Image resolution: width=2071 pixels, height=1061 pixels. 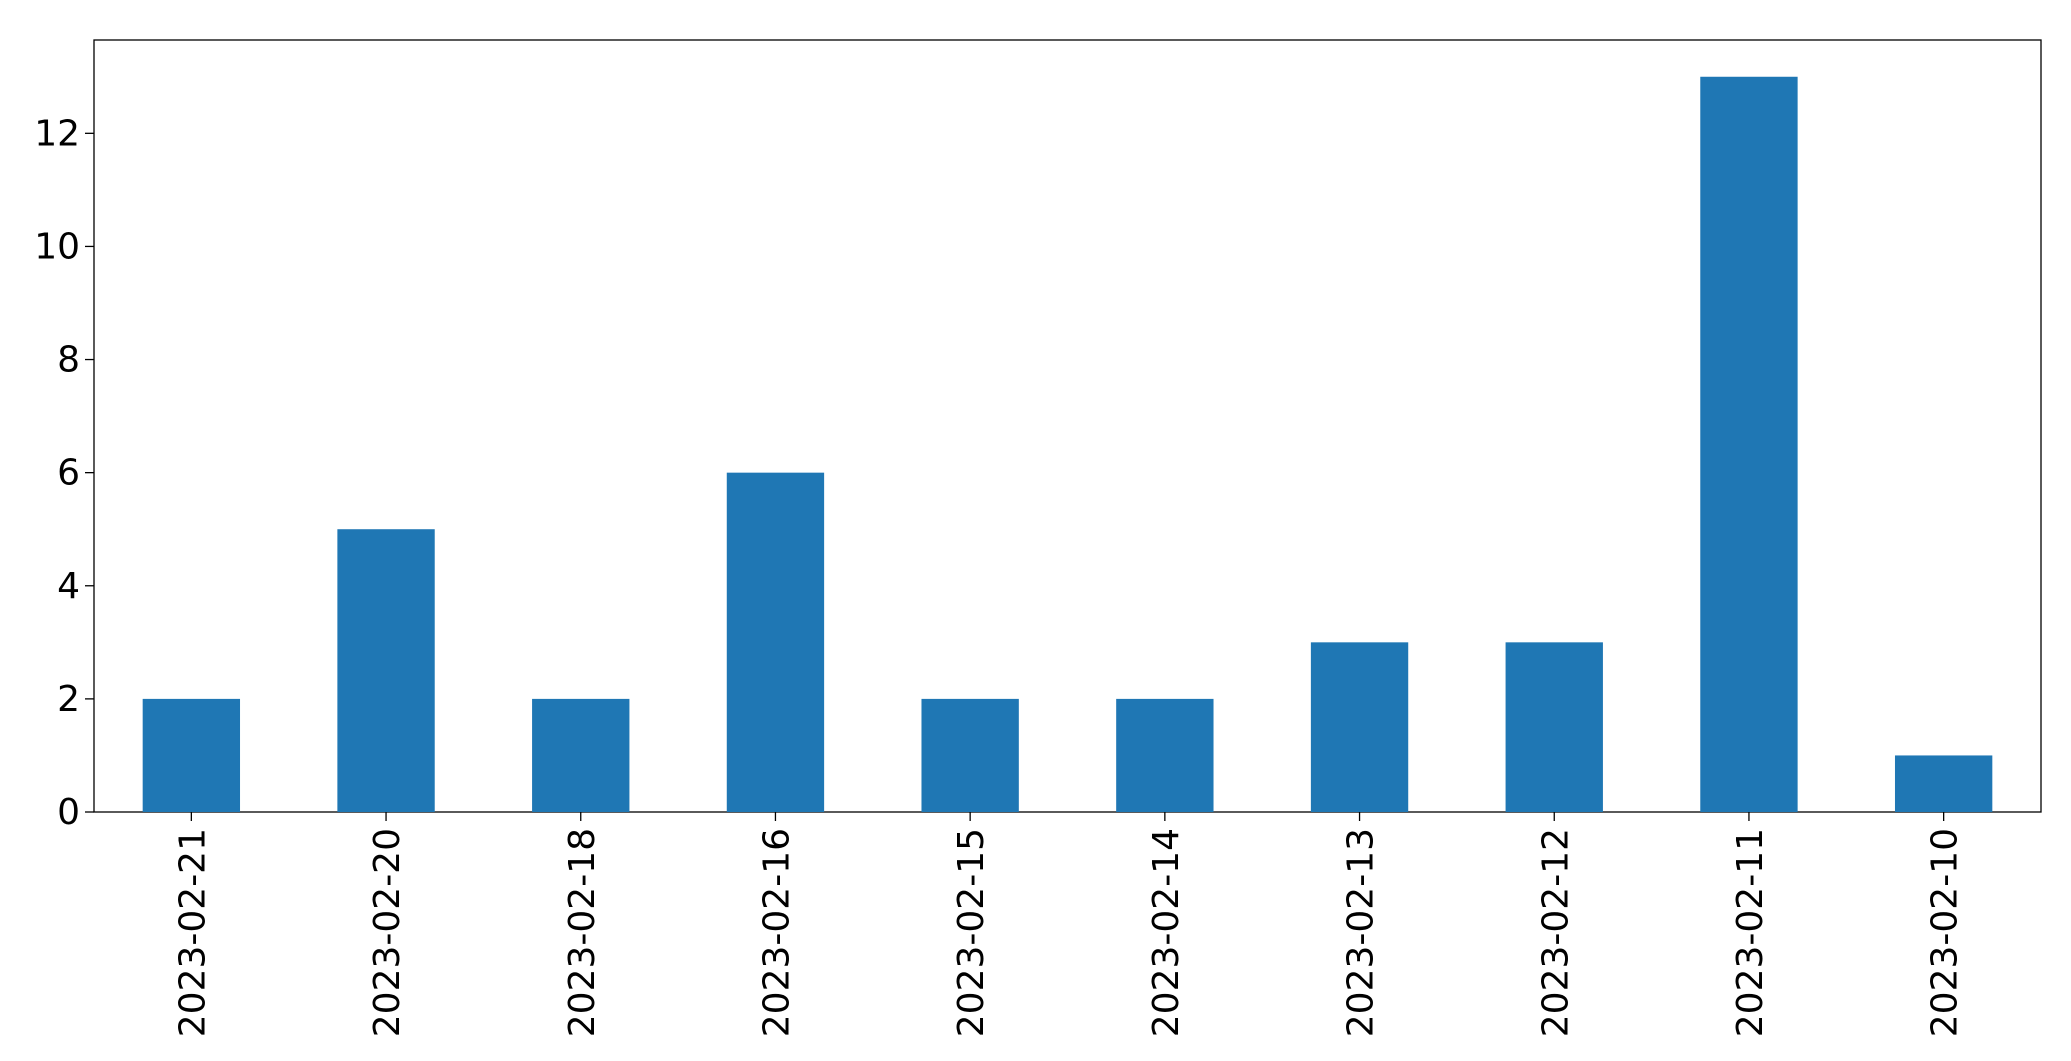 I want to click on x-tick-label: 2023-02-13, so click(x=1361, y=932).